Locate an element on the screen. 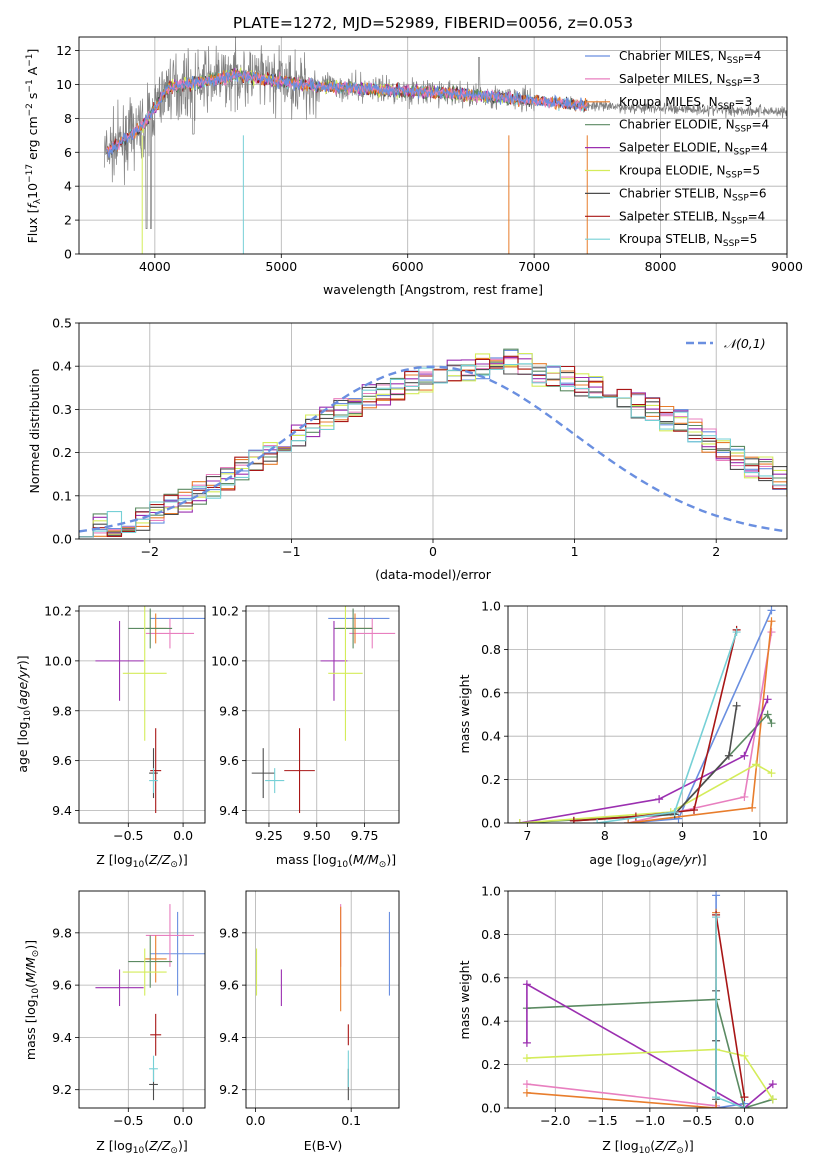 The height and width of the screenshot is (1170, 819). y-tick-label: 10.2 is located at coordinates (58, 610).